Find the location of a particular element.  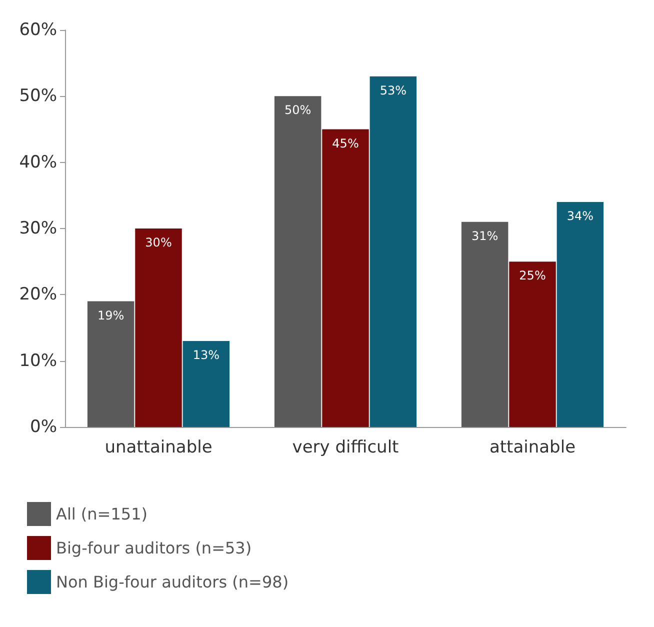

x-tick-label: unattainable is located at coordinates (158, 448).